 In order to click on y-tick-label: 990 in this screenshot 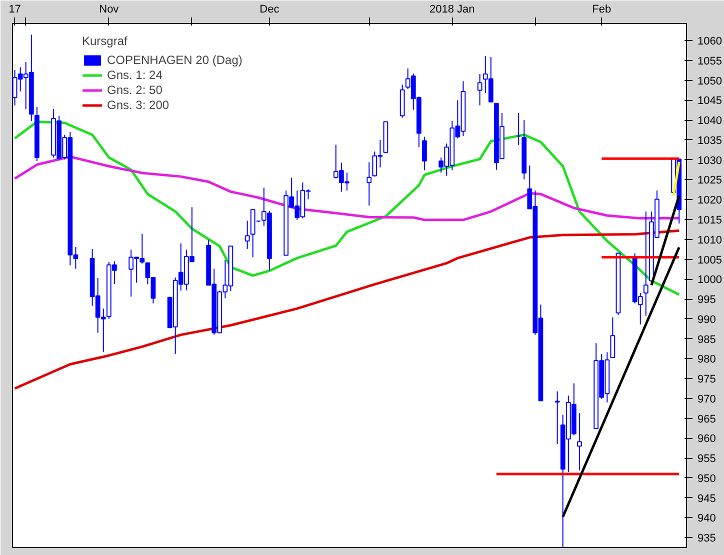, I will do `click(707, 320)`.